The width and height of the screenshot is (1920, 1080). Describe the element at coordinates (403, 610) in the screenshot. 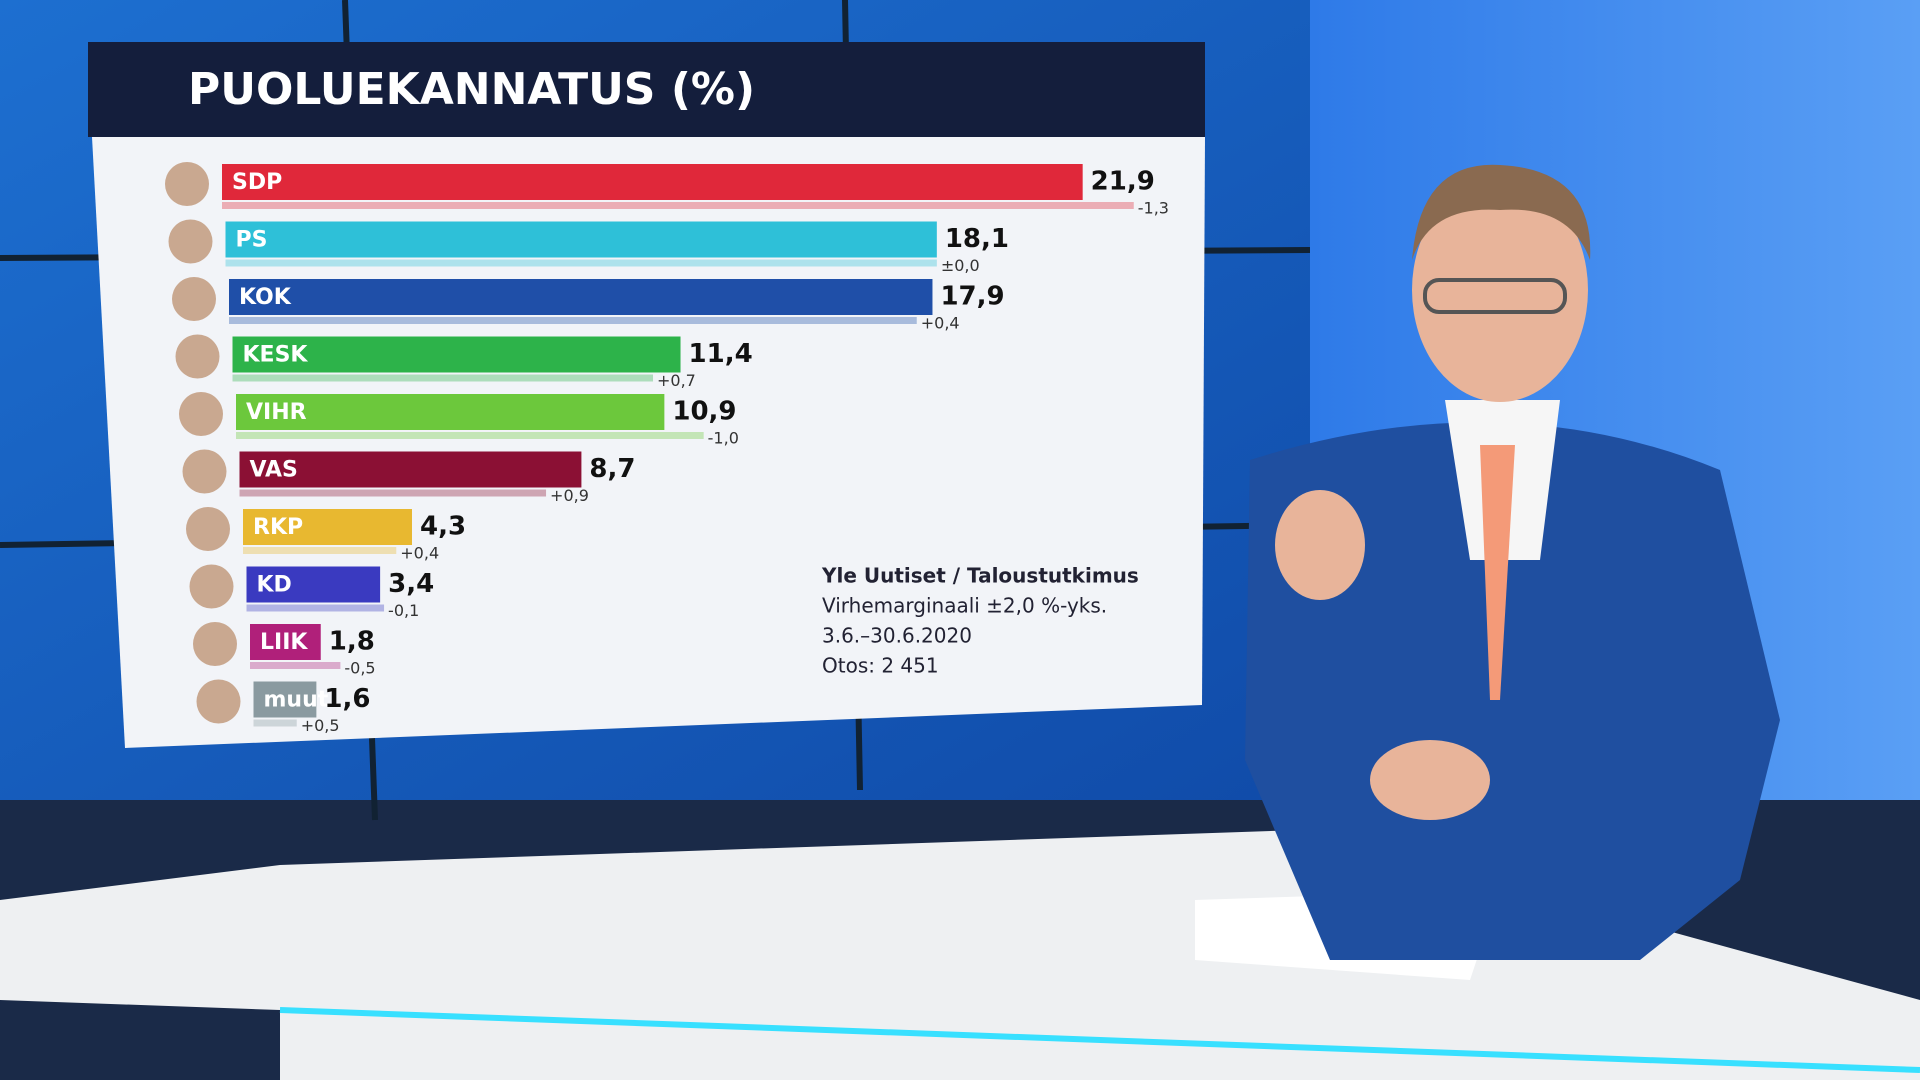

I see `change-label: -0,1` at that location.